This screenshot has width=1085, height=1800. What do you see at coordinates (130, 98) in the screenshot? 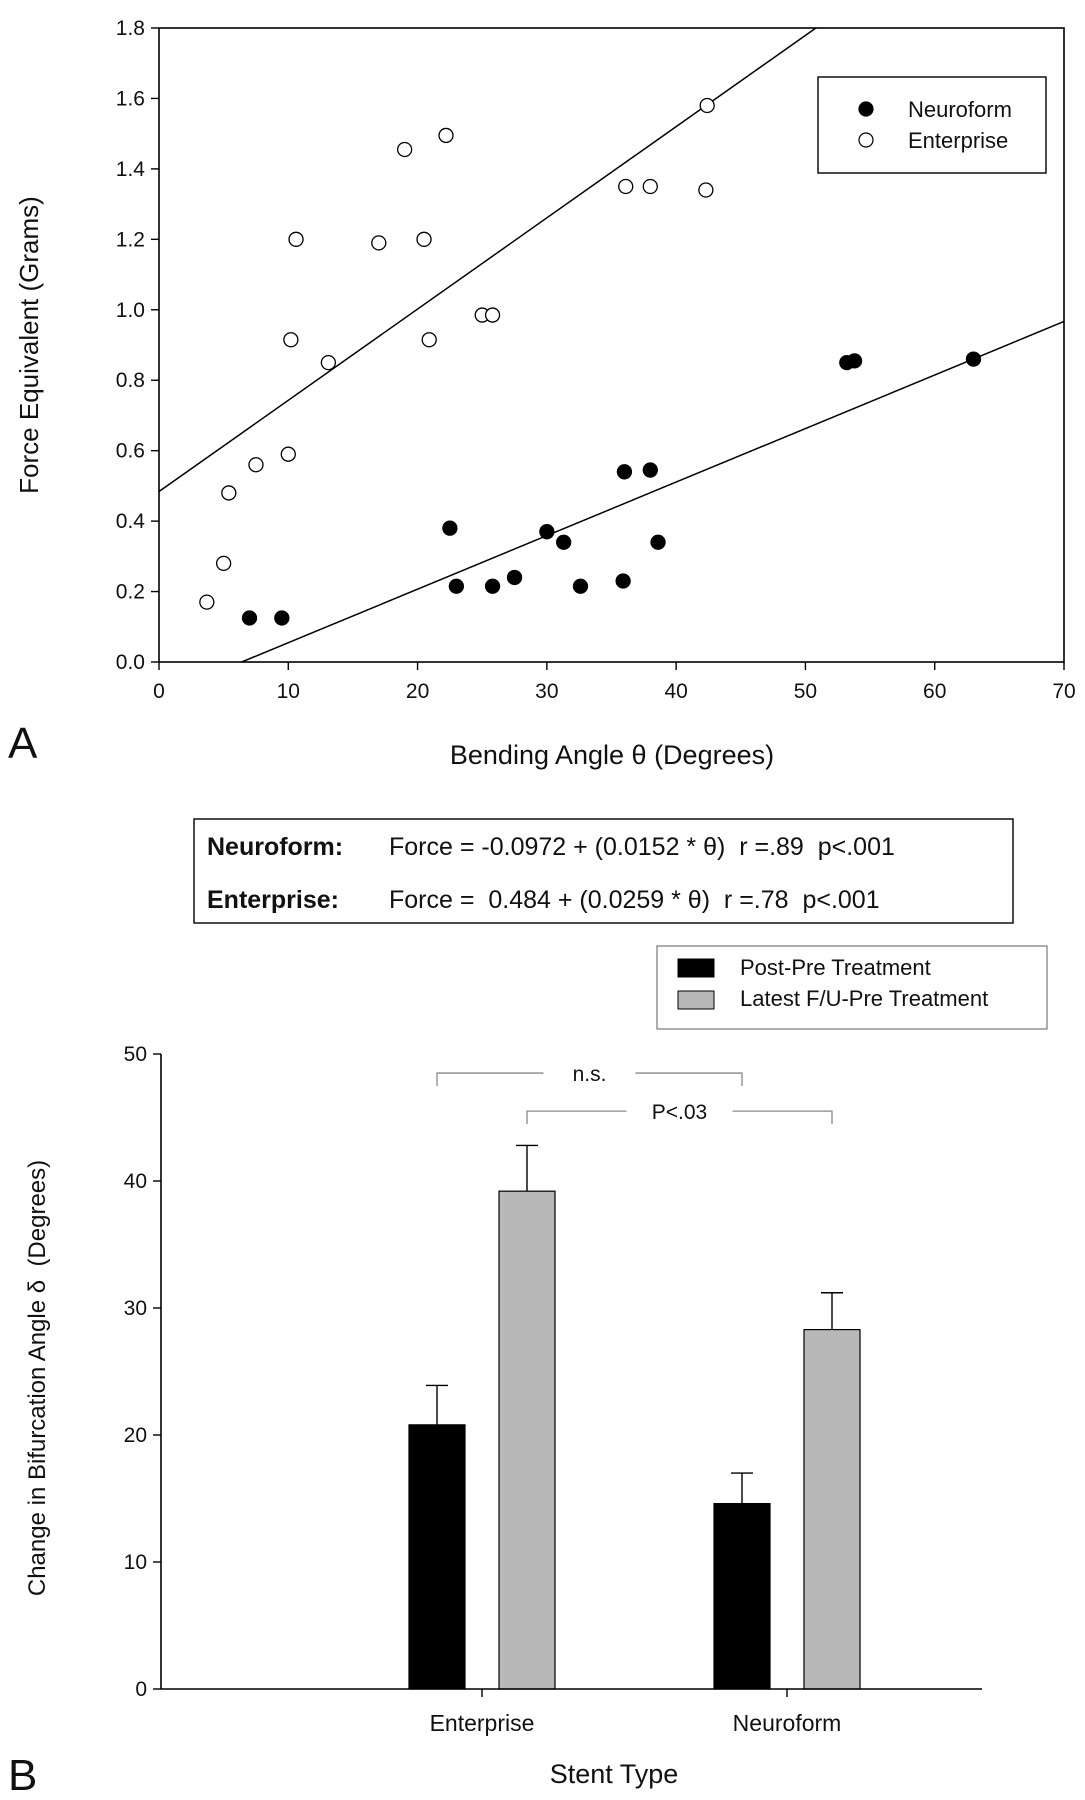
I see `y-tick-label: 1.6` at bounding box center [130, 98].